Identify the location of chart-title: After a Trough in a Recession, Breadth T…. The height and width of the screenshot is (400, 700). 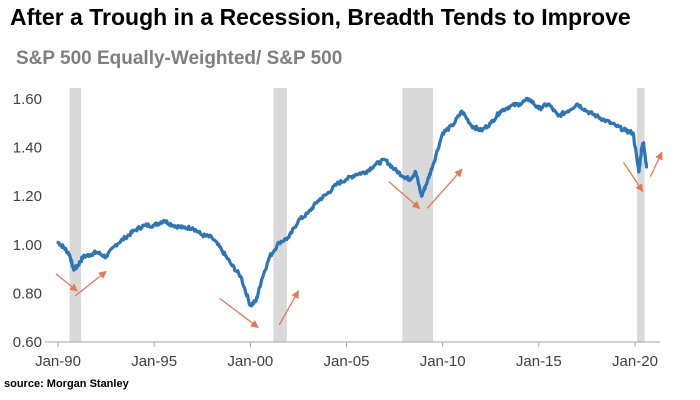
(320, 17).